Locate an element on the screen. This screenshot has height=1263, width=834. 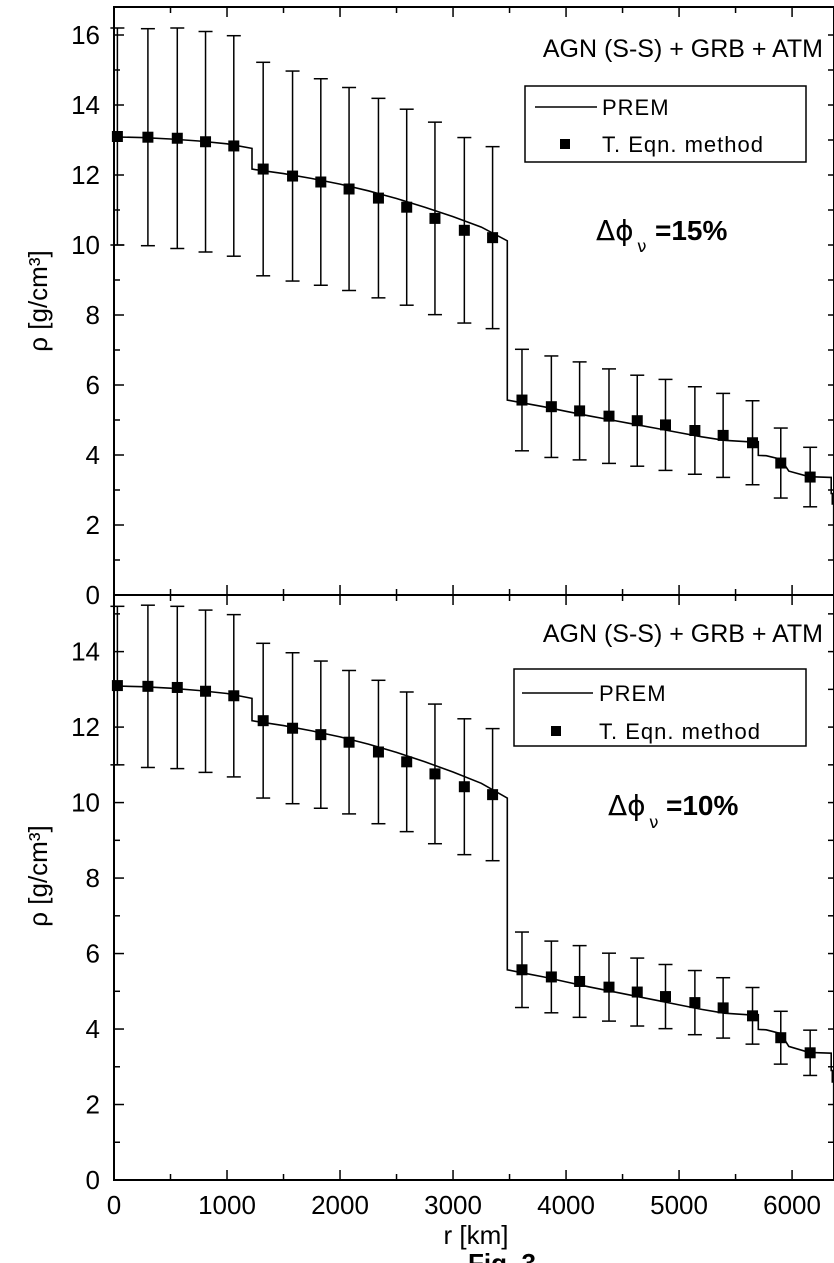
y-tick-label: 2 is located at coordinates (93, 1105).